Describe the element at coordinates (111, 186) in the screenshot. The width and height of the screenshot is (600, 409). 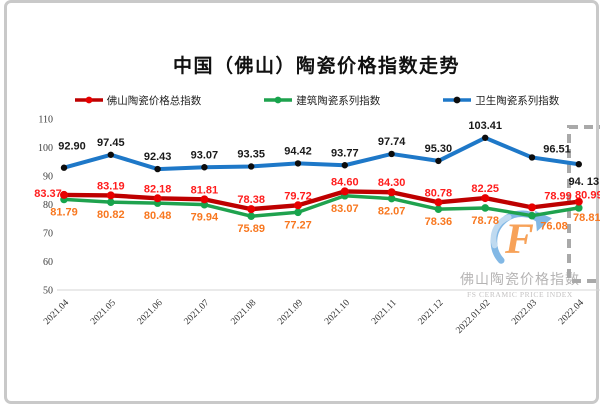
I see `svg-text: 83.19` at that location.